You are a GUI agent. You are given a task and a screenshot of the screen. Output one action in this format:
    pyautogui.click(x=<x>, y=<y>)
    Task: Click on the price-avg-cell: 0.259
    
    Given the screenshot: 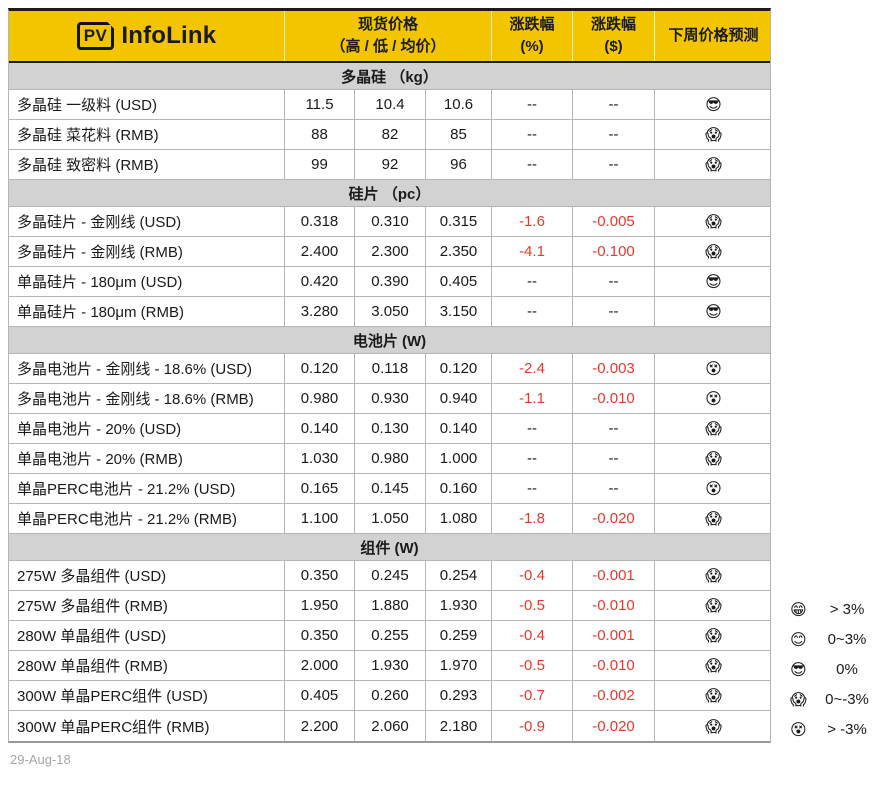 What is the action you would take?
    pyautogui.click(x=459, y=635)
    